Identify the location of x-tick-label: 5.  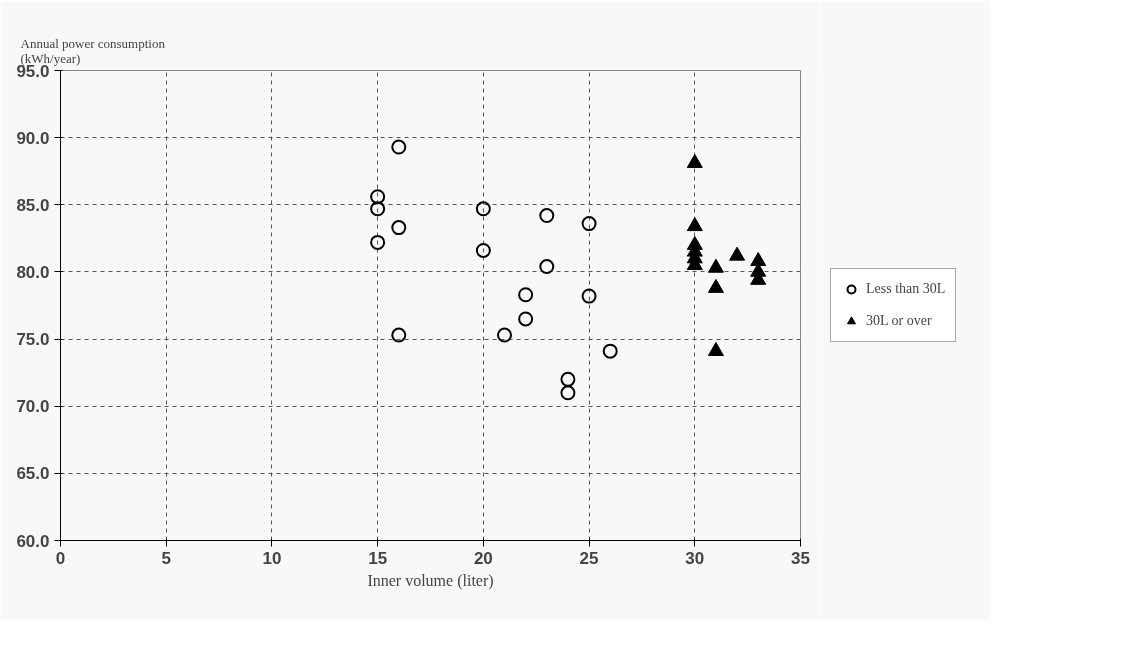
(166, 558).